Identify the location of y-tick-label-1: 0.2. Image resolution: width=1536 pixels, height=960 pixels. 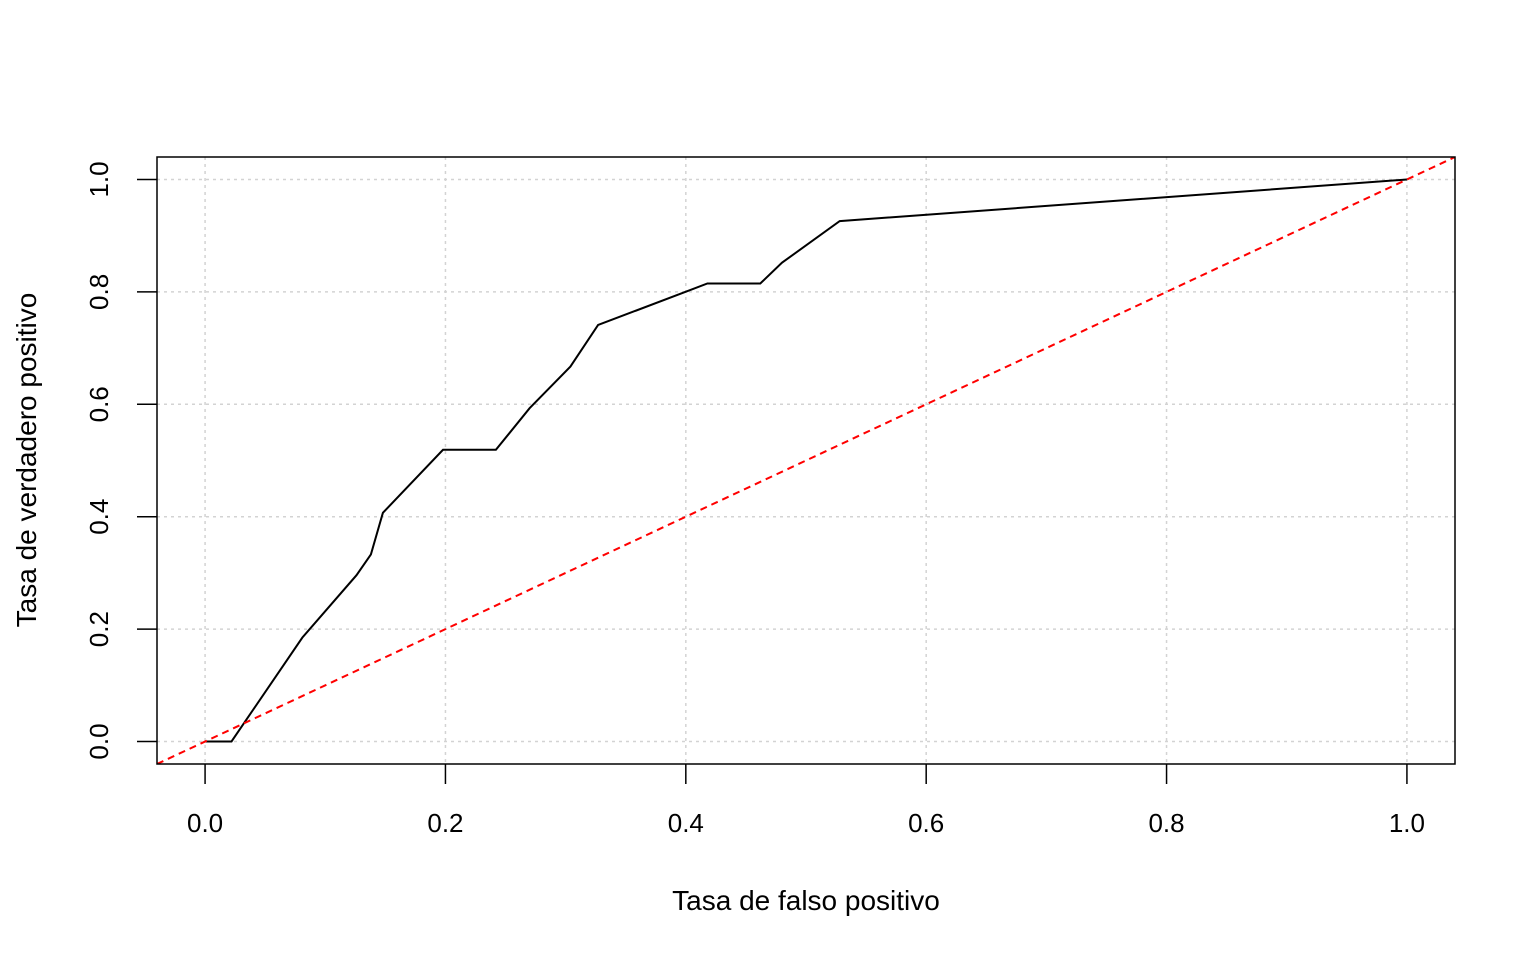
(99, 629).